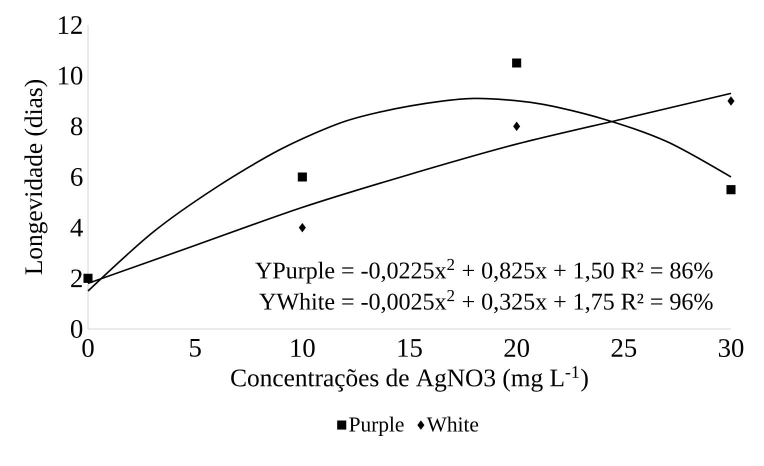 This screenshot has width=764, height=466. Describe the element at coordinates (410, 348) in the screenshot. I see `x-tick-label: 15` at that location.